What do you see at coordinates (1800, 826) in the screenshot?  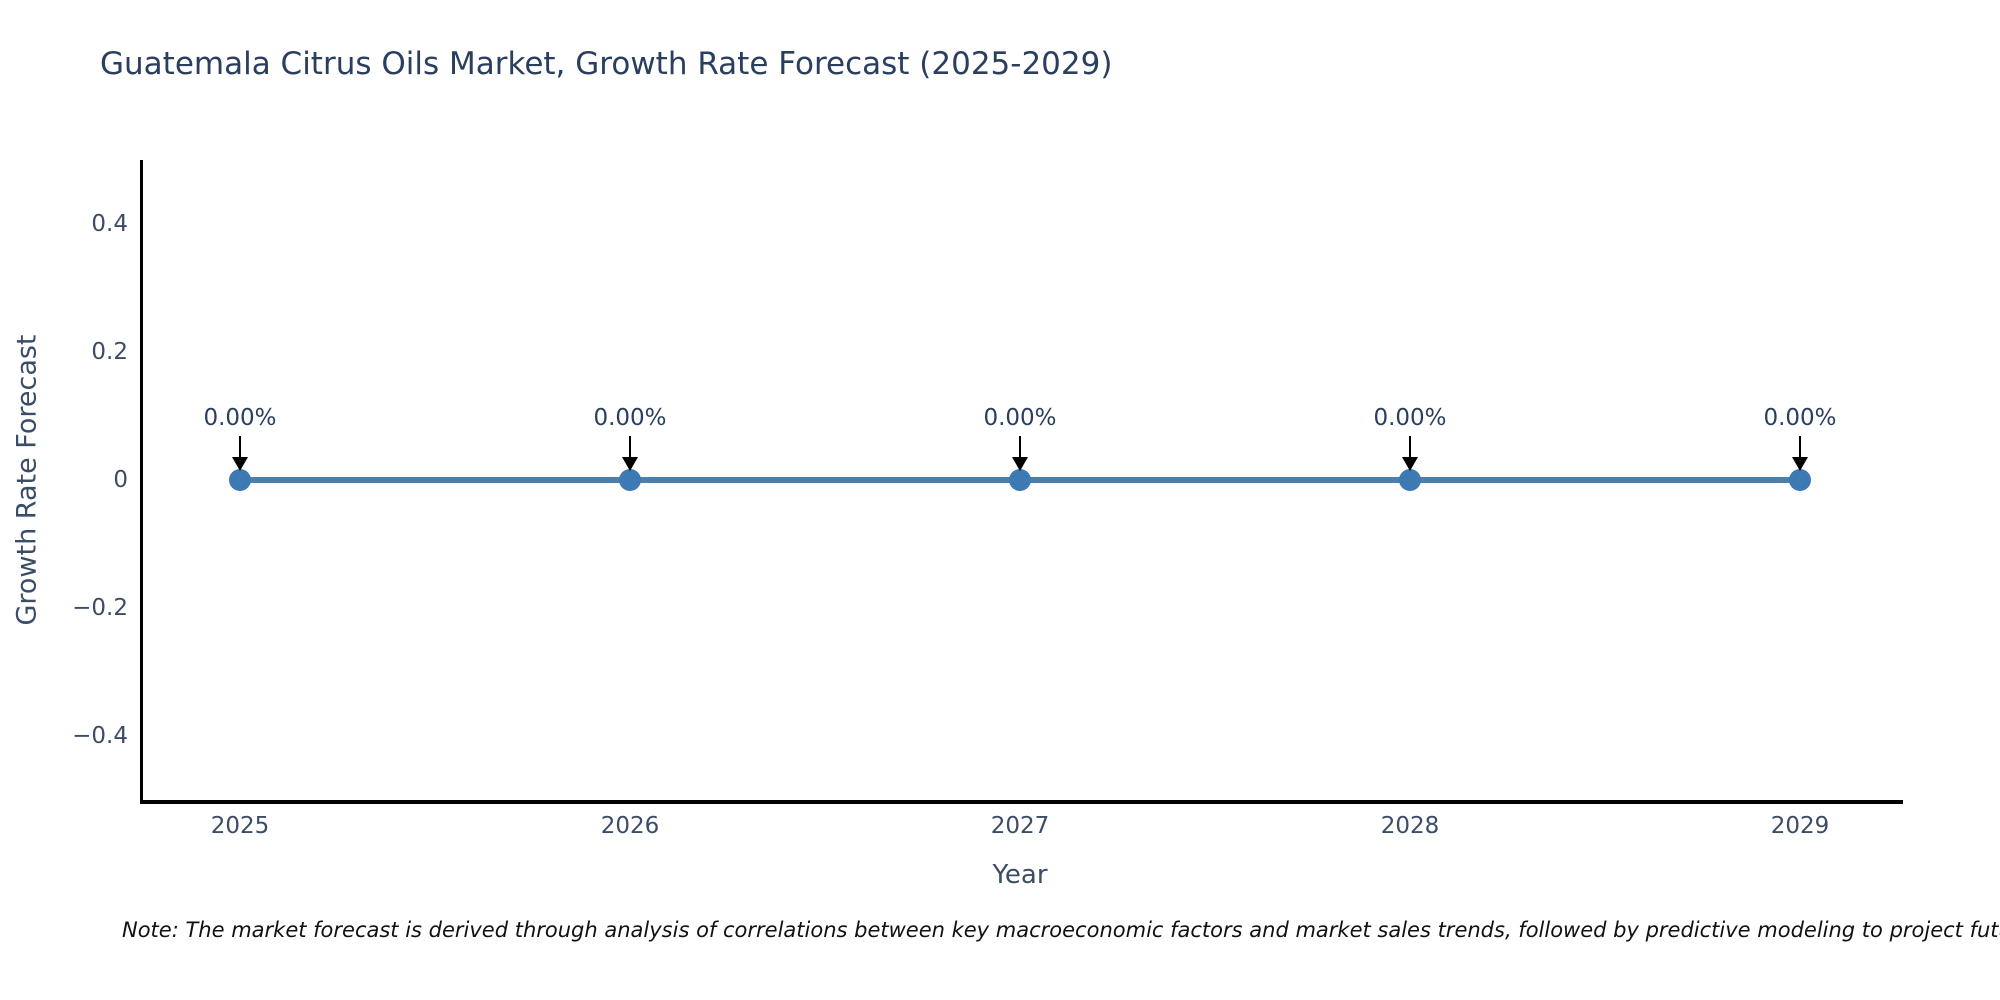 I see `x-tick-label: 2029` at bounding box center [1800, 826].